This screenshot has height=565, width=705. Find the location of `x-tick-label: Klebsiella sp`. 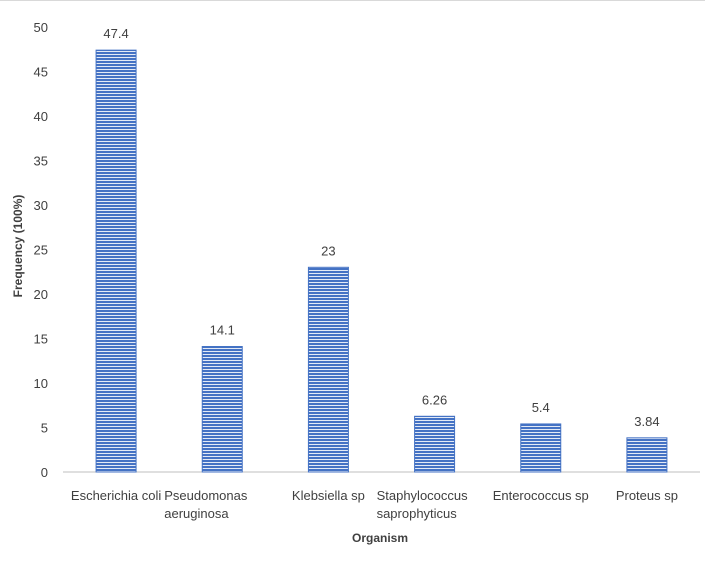

x-tick-label: Klebsiella sp is located at coordinates (328, 495).